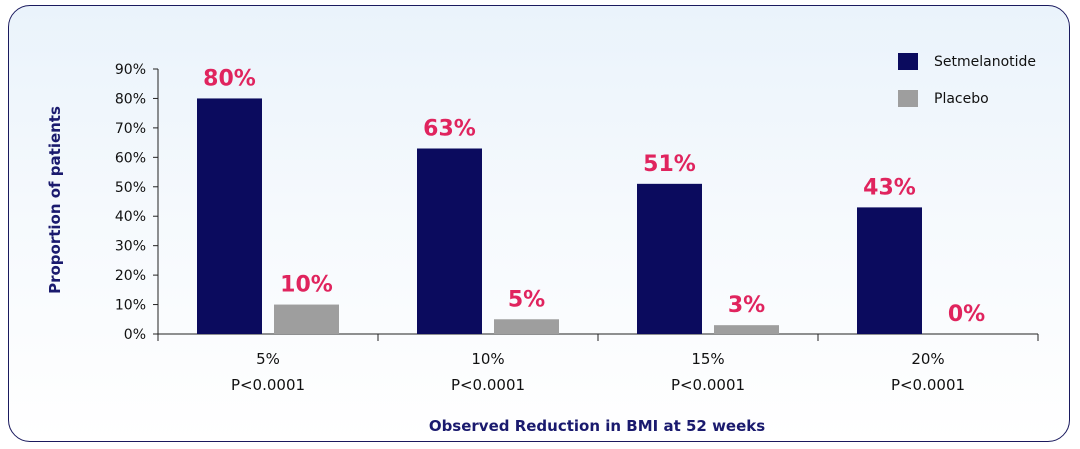 The height and width of the screenshot is (449, 1080). Describe the element at coordinates (669, 164) in the screenshot. I see `data-label-setmelanotide: 51%` at that location.